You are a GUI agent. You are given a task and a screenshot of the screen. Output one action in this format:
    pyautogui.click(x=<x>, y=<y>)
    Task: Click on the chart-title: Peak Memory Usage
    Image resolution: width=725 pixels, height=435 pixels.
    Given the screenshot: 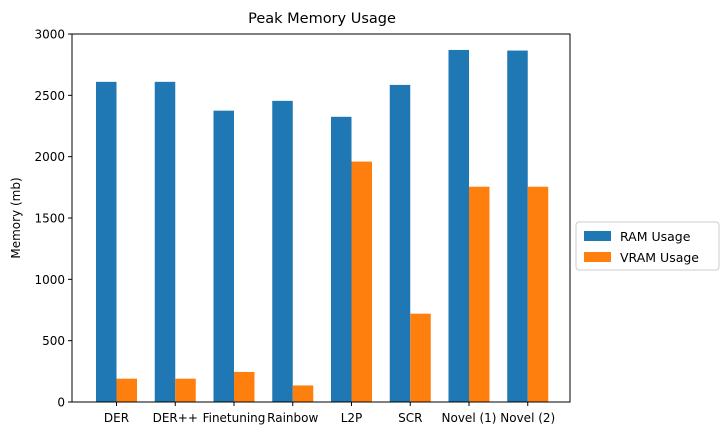 What is the action you would take?
    pyautogui.click(x=322, y=19)
    